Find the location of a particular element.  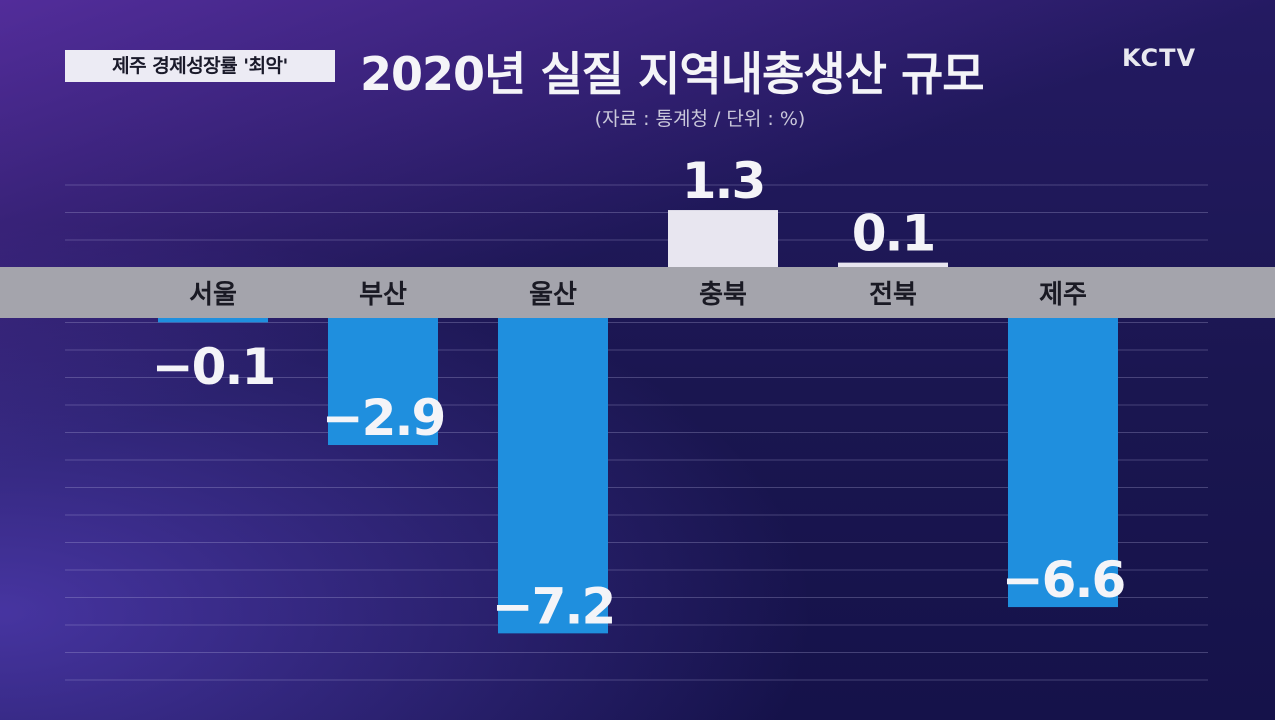

value-label-3: 1.3 is located at coordinates (723, 181).